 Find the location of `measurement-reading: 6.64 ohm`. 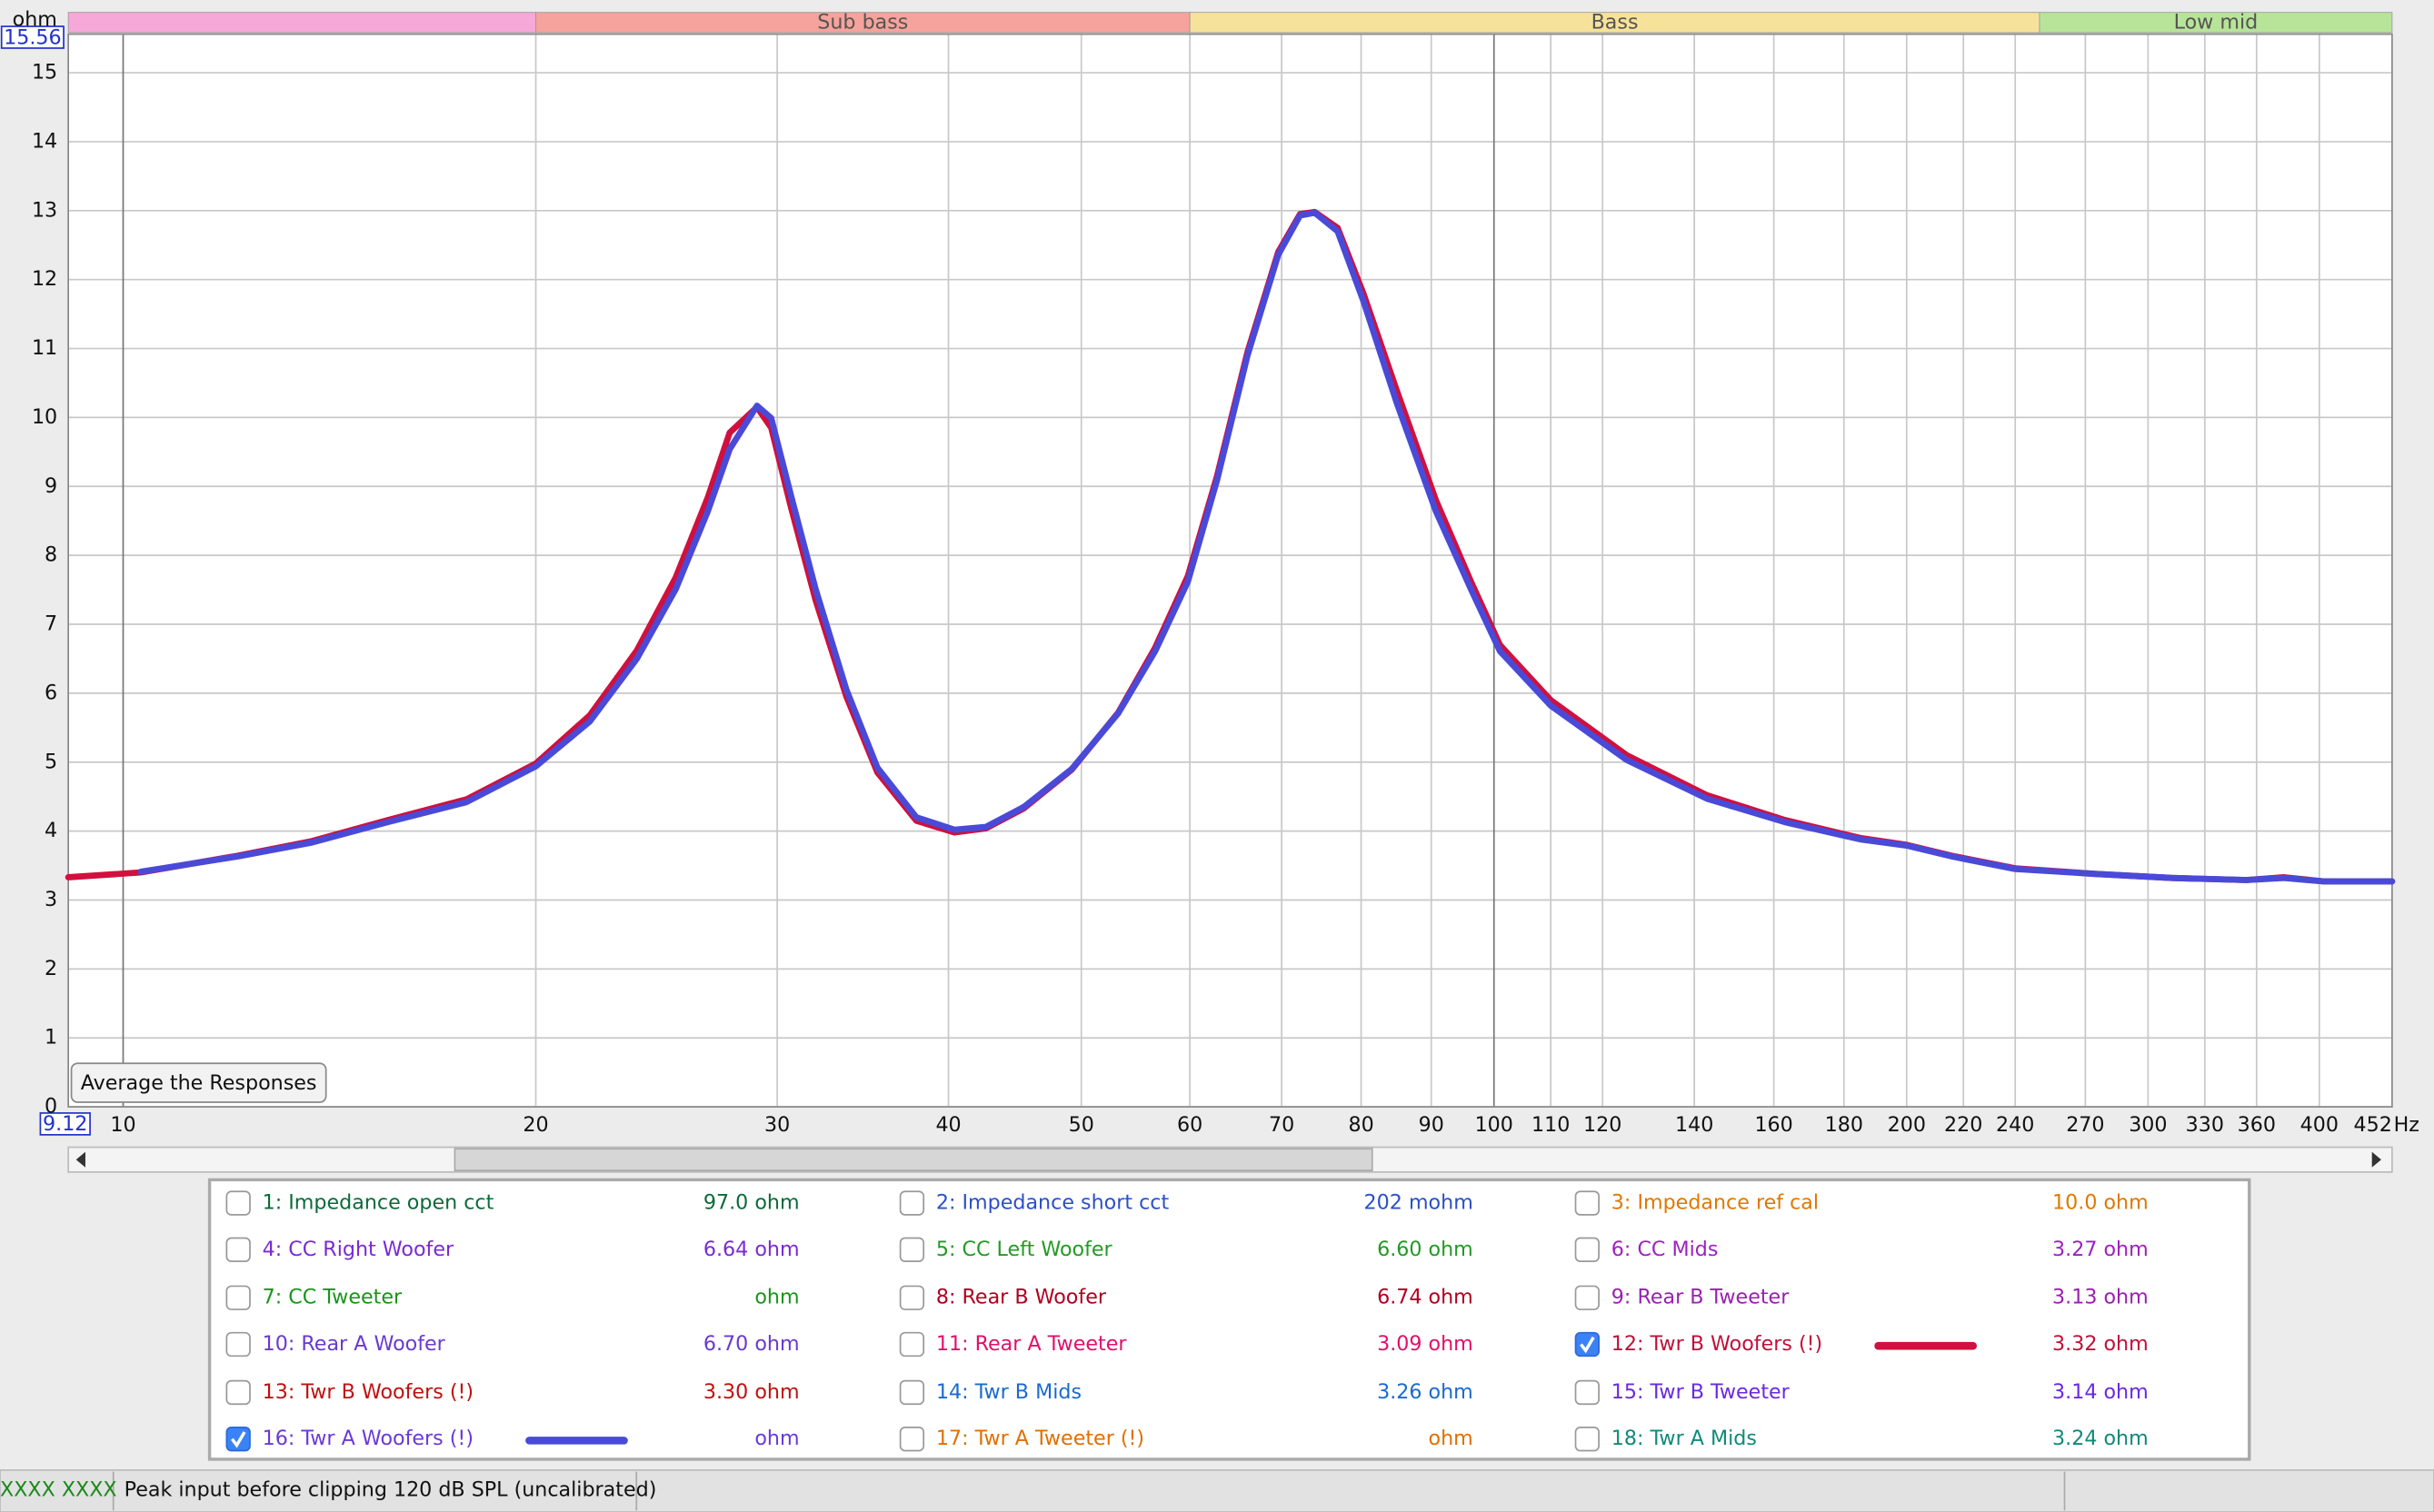

measurement-reading: 6.64 ohm is located at coordinates (751, 1249).